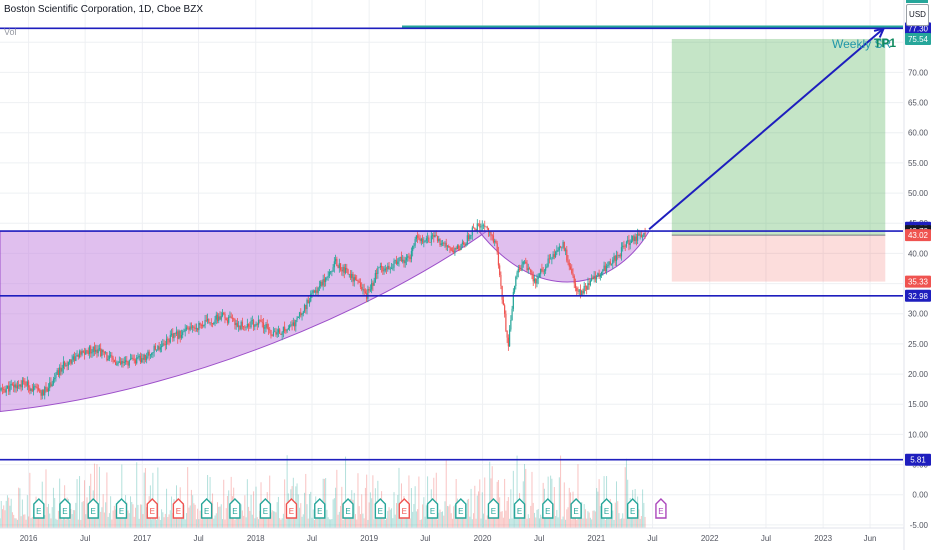 Image resolution: width=932 pixels, height=550 pixels. I want to click on settings-strip-icon, so click(917, 1).